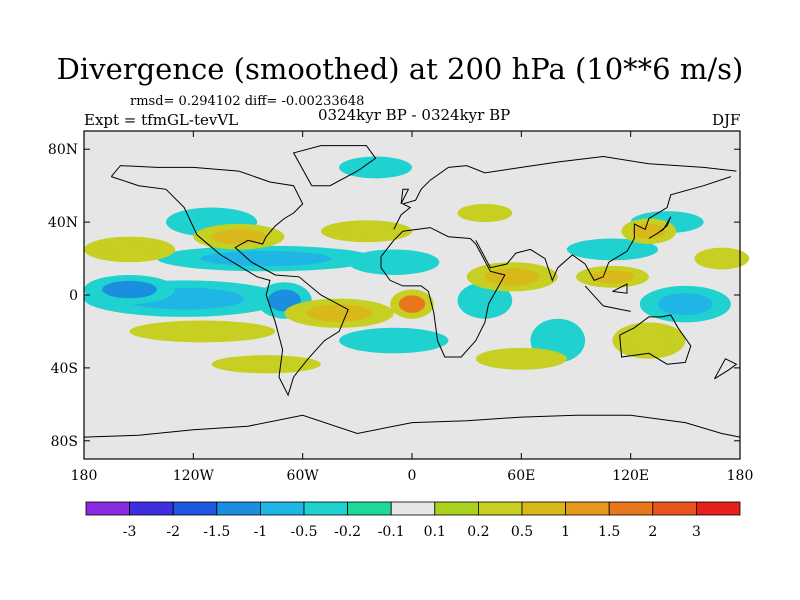 The width and height of the screenshot is (800, 600). What do you see at coordinates (435, 532) in the screenshot?
I see `colorbar-label: 0.1` at bounding box center [435, 532].